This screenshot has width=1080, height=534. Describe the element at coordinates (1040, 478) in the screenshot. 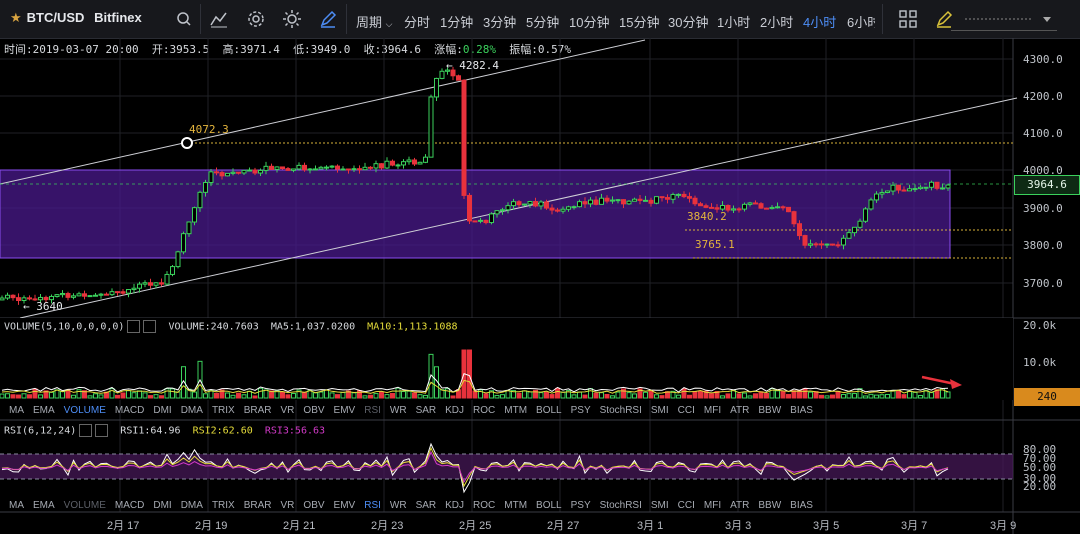

I see `rsi-tick: 30.00` at that location.